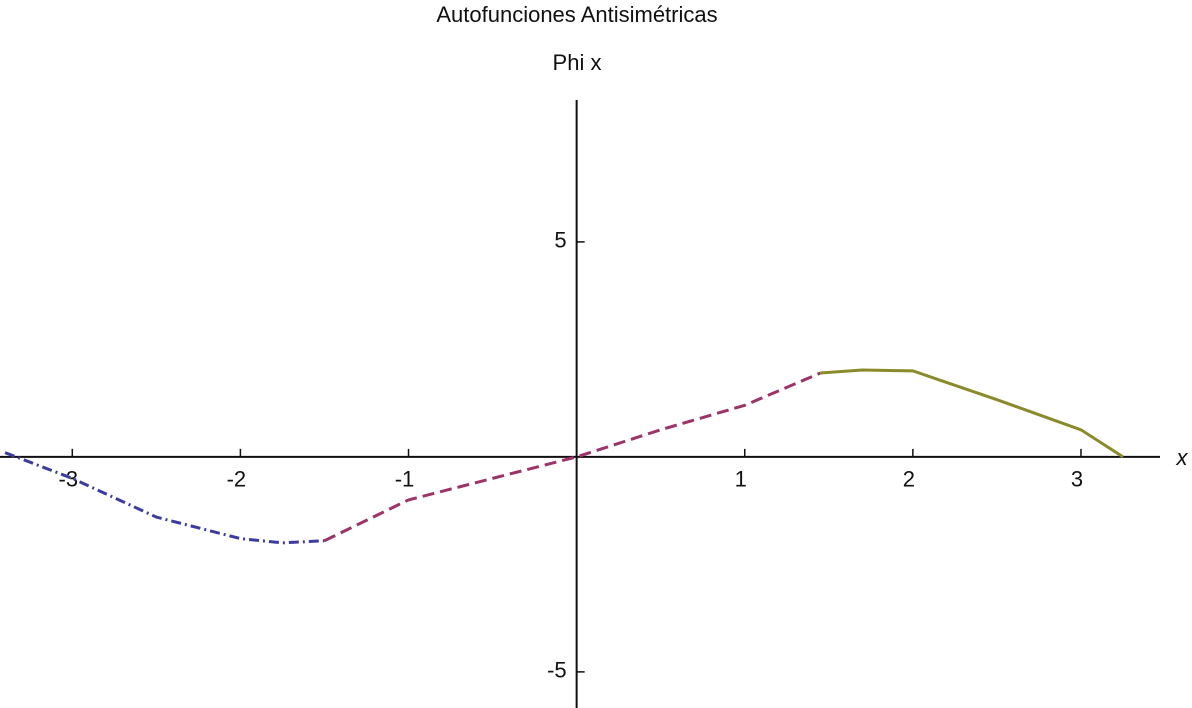  What do you see at coordinates (576, 14) in the screenshot?
I see `chart-title: Autofunciones Antisimétricas` at bounding box center [576, 14].